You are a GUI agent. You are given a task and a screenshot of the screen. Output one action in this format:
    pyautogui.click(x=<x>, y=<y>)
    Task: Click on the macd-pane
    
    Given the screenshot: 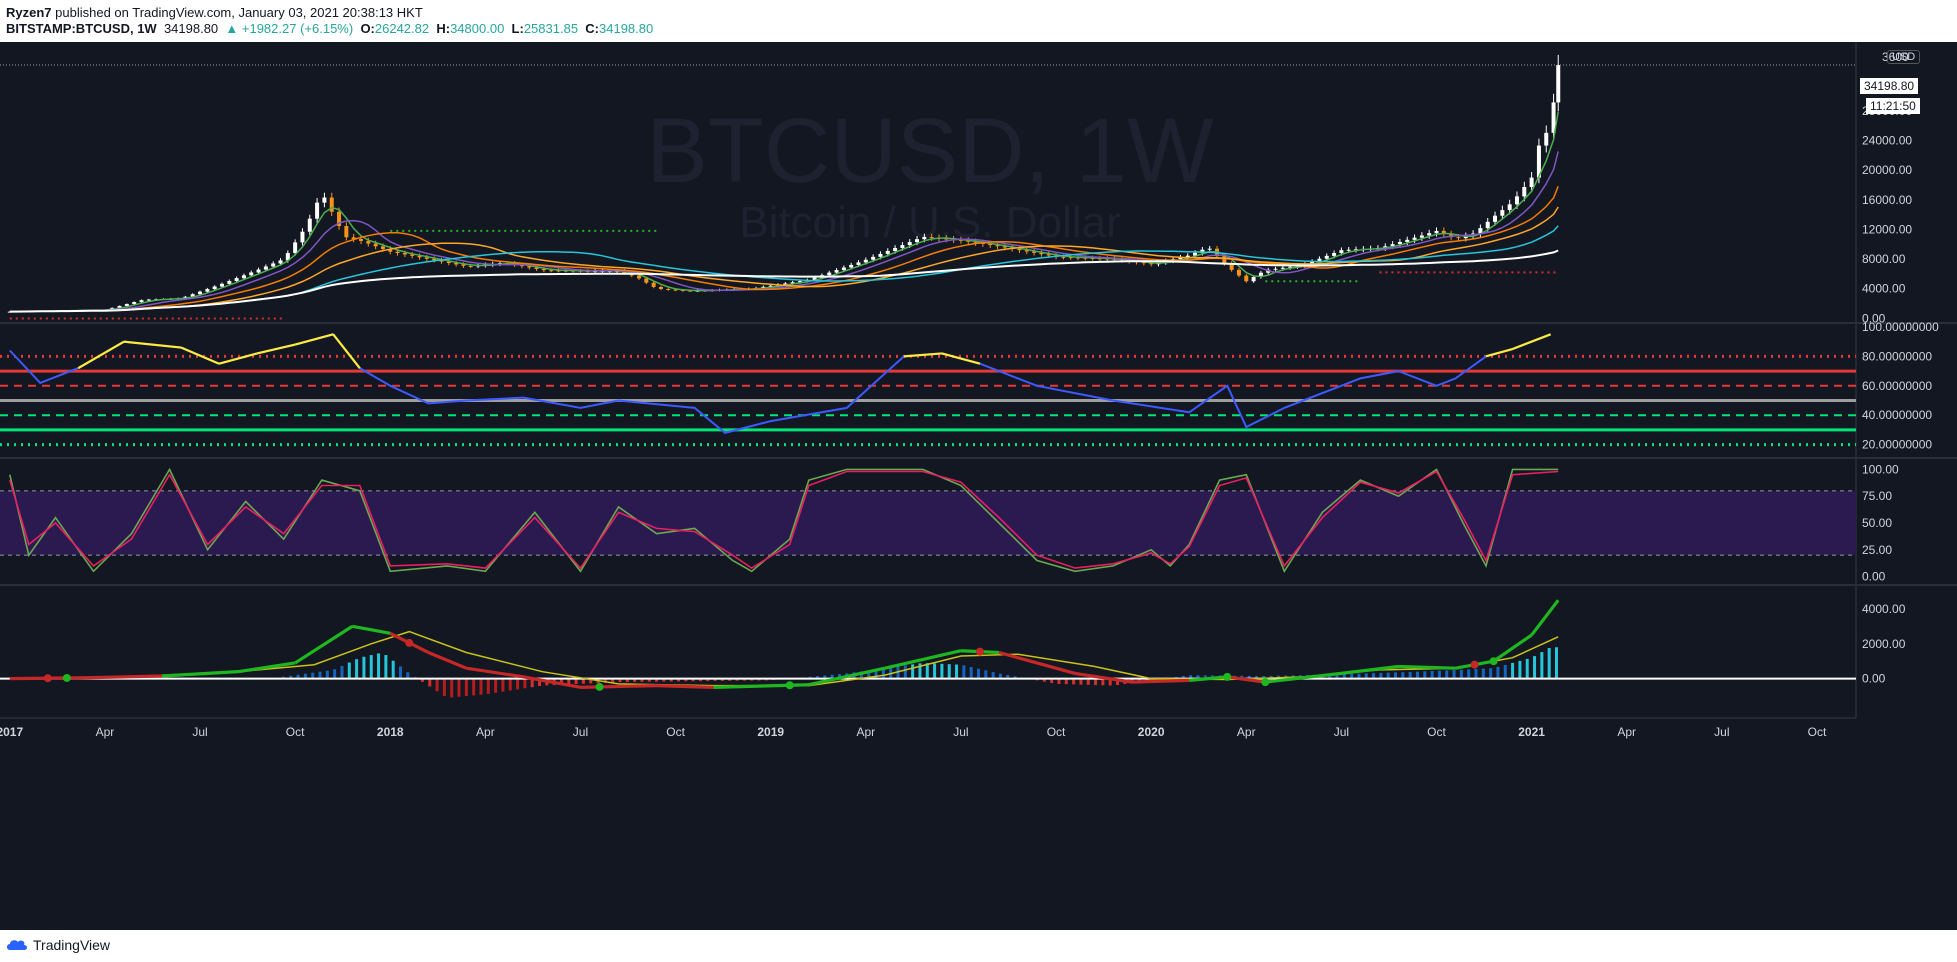 What is the action you would take?
    pyautogui.click(x=928, y=648)
    